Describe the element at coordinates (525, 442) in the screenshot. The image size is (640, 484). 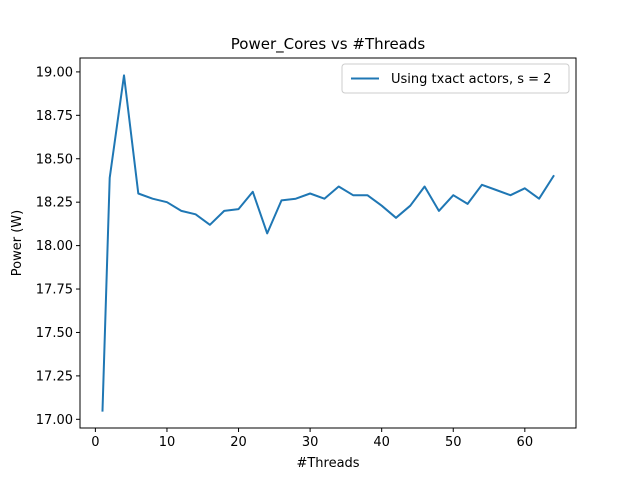
I see `x-tick-label: 60` at that location.